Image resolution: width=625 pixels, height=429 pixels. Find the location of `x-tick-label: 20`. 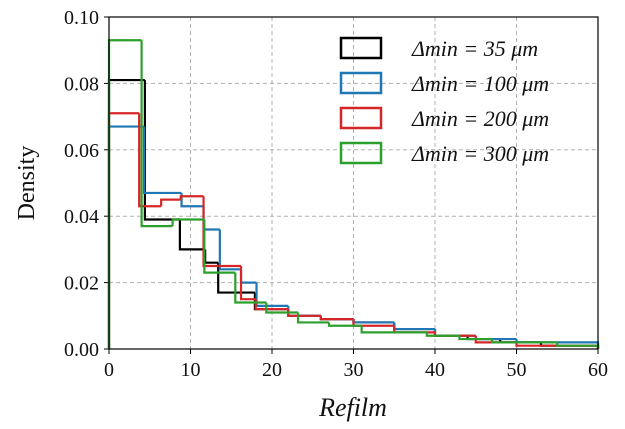

x-tick-label: 20 is located at coordinates (272, 370).